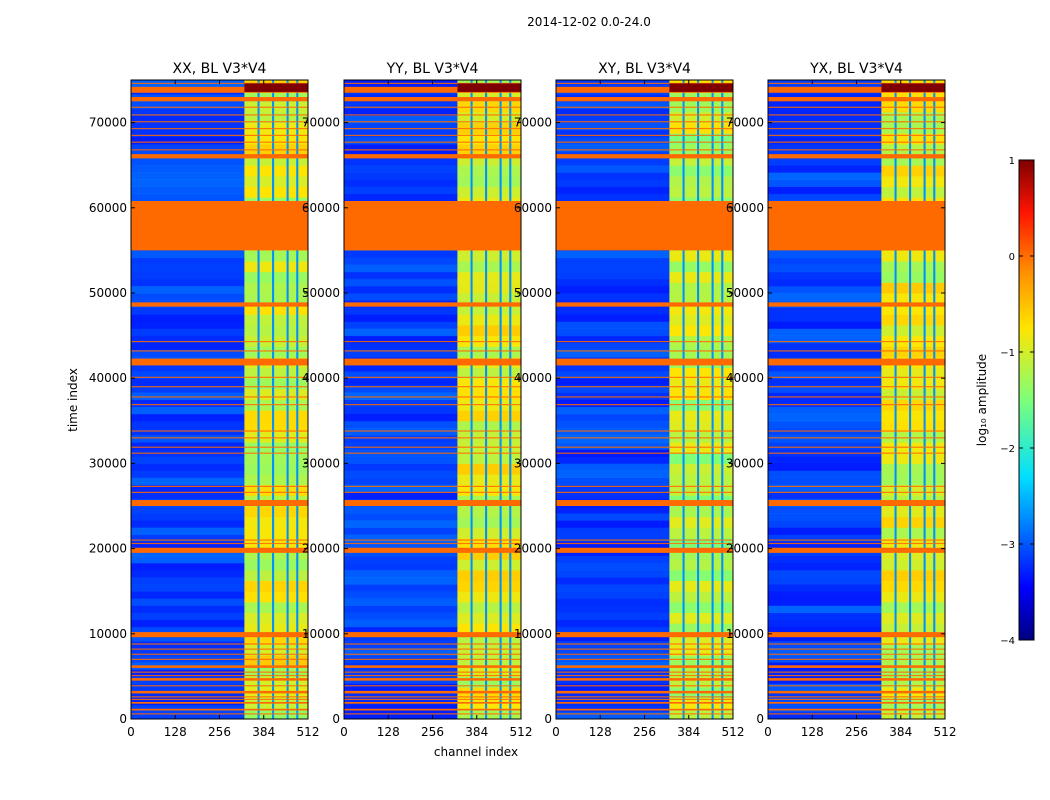 This screenshot has height=800, width=1050. What do you see at coordinates (733, 732) in the screenshot?
I see `x-tick-label: 512` at bounding box center [733, 732].